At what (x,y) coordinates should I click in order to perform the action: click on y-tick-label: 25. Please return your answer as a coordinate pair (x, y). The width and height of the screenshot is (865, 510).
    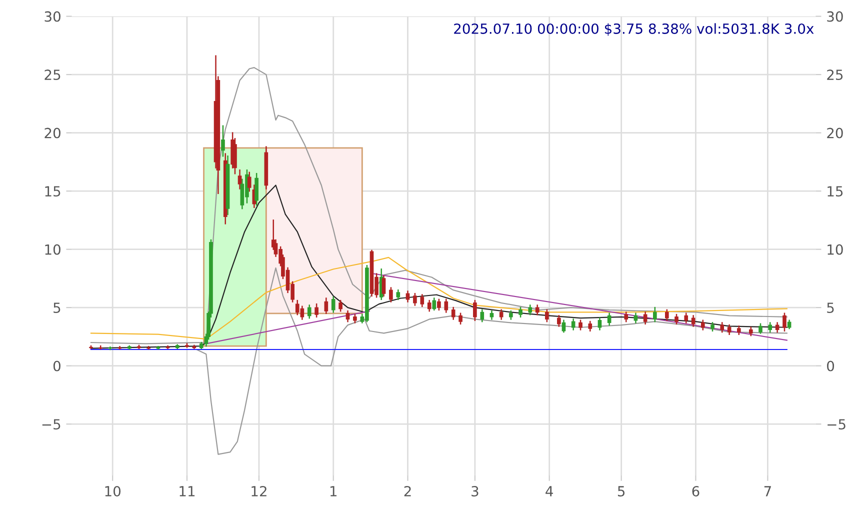
    Looking at the image, I should click on (52, 75).